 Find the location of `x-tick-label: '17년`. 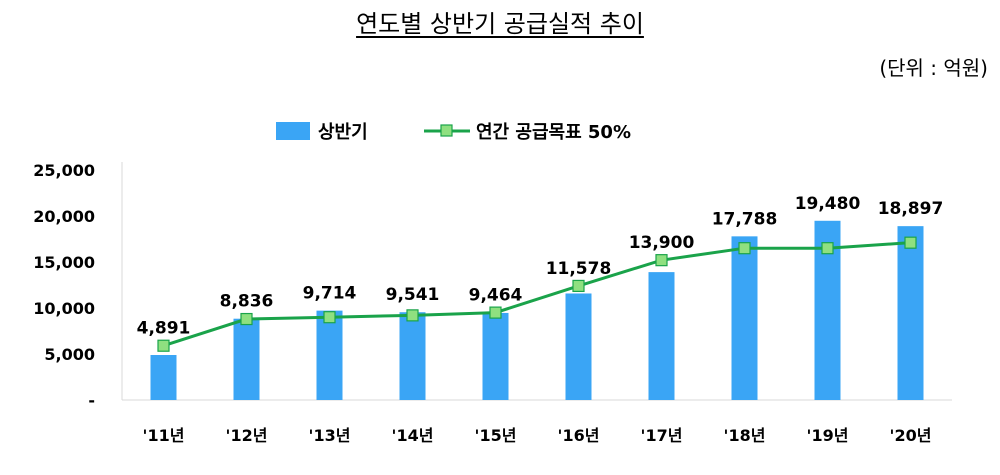

x-tick-label: '17년 is located at coordinates (662, 435).